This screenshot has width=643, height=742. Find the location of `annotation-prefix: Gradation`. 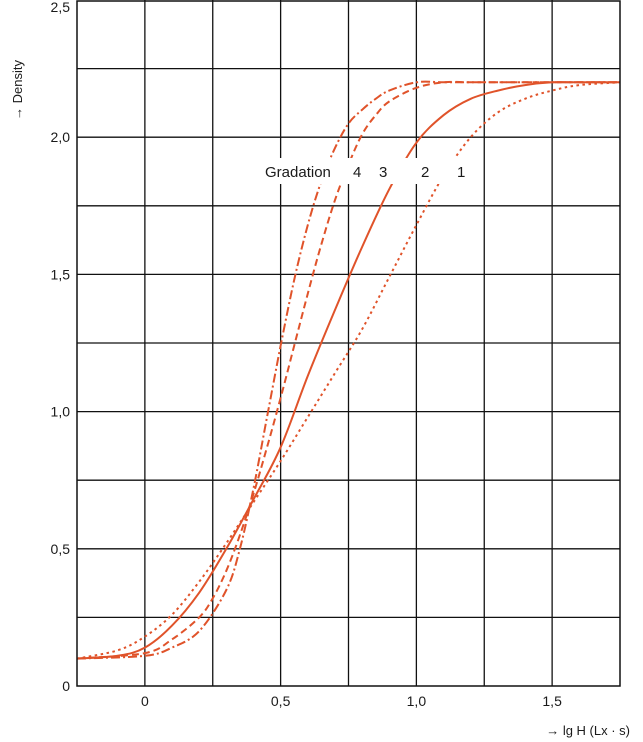

annotation-prefix: Gradation is located at coordinates (298, 172).